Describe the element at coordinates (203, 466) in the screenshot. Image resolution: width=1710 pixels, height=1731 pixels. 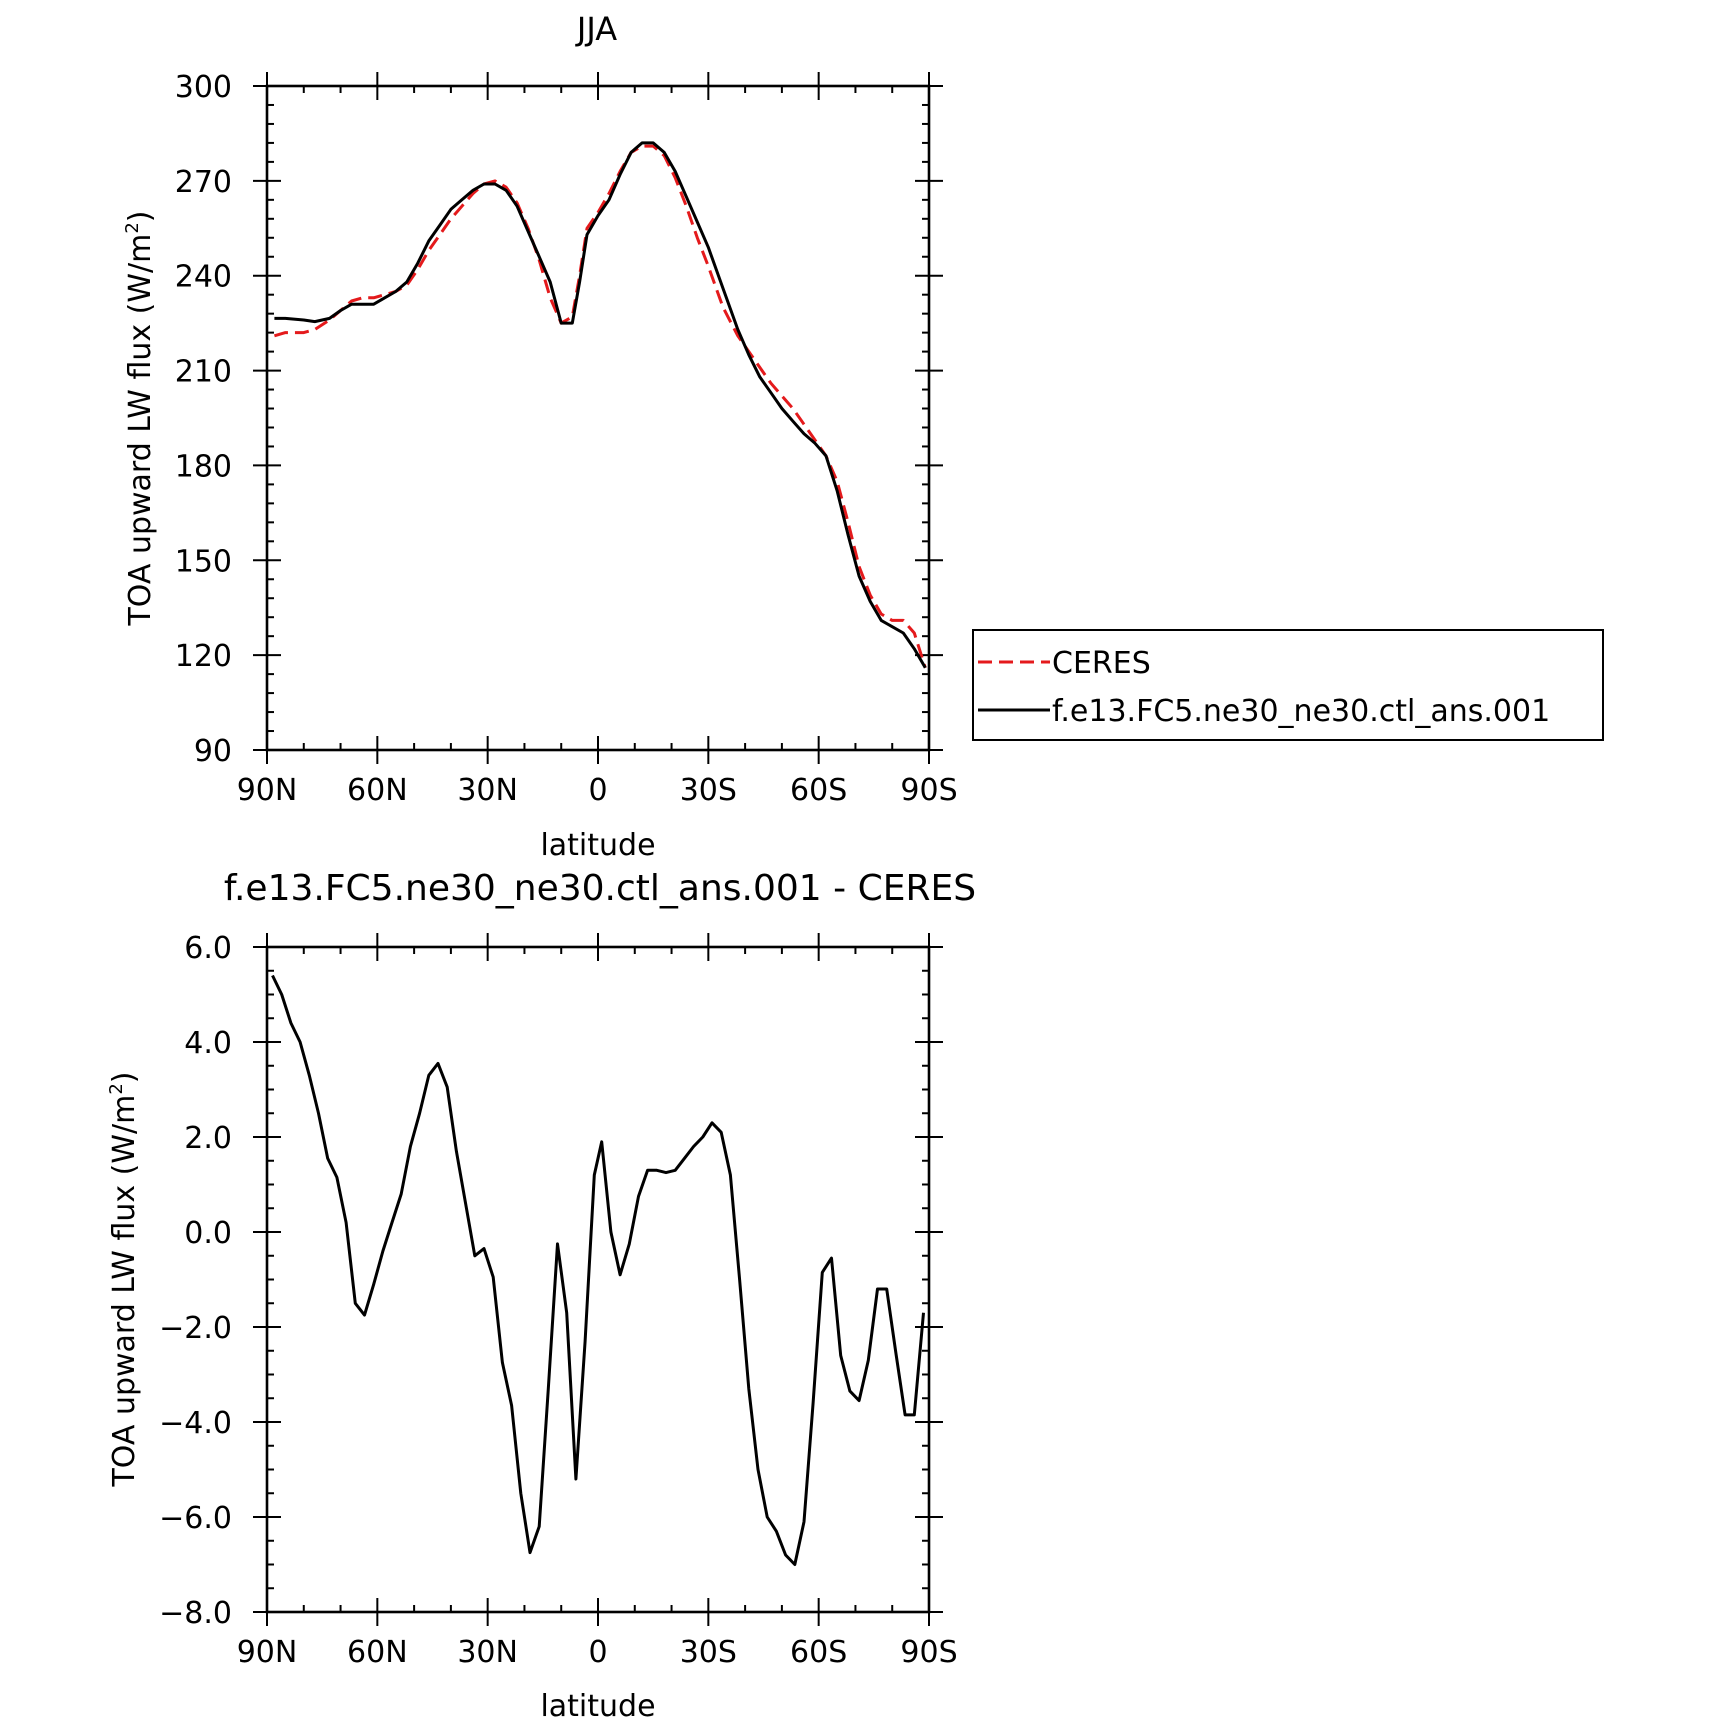
I see `y-tick-label: 180` at that location.